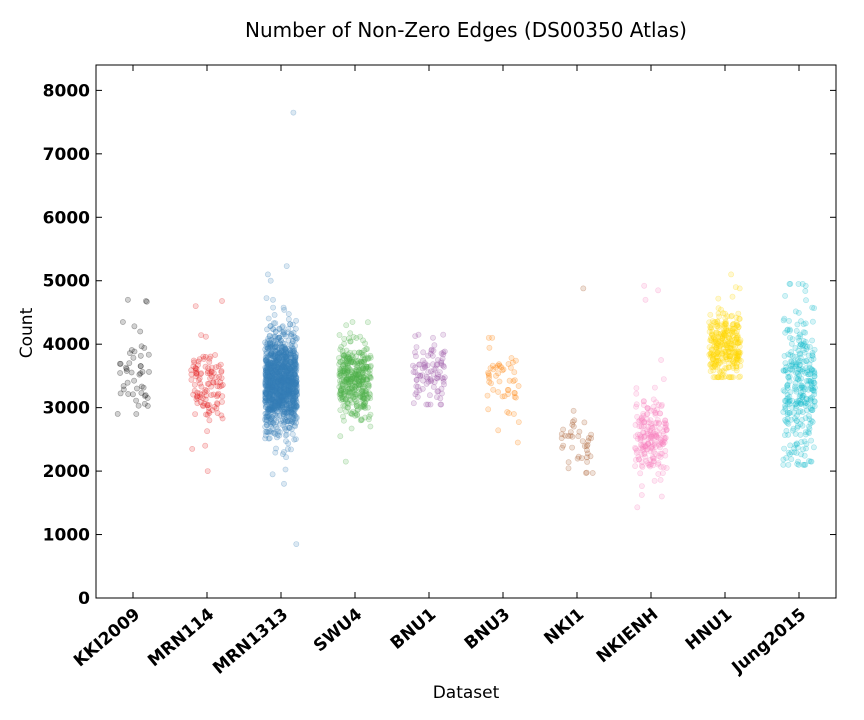  I want to click on x-tick-label: BNU1, so click(413, 629).